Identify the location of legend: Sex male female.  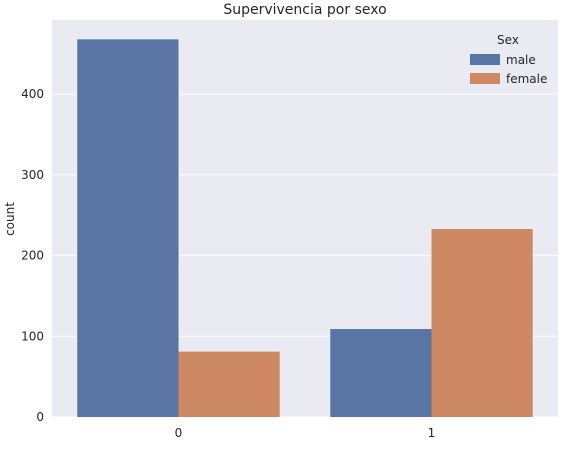
(508, 59).